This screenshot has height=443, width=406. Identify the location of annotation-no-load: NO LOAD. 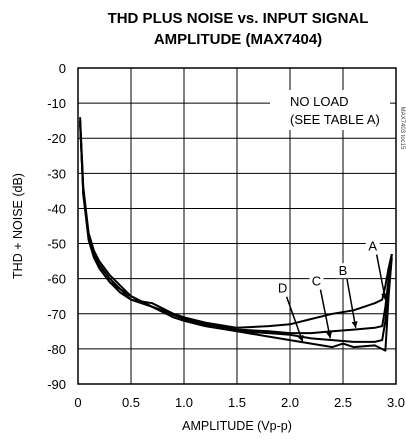
(319, 101).